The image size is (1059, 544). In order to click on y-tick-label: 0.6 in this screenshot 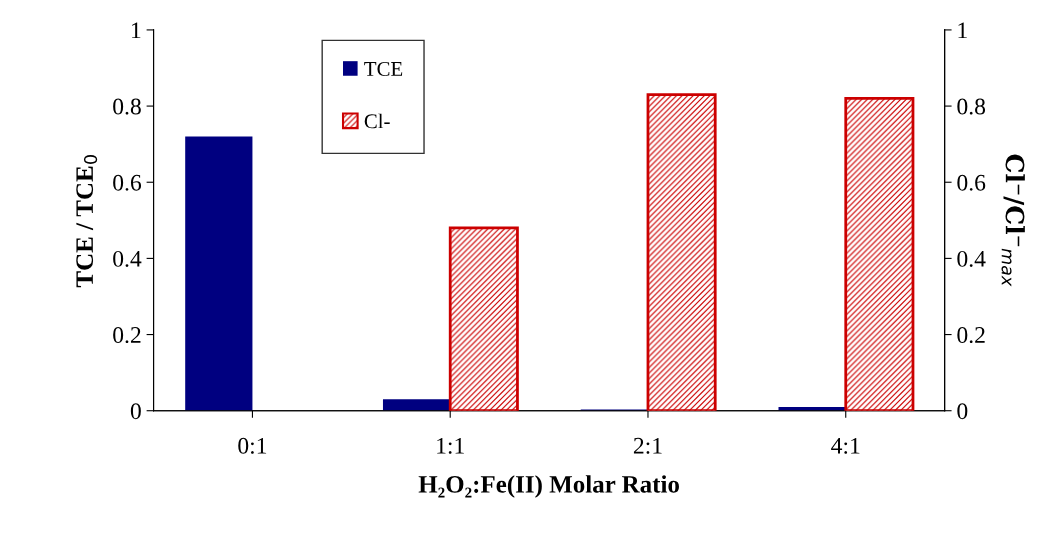, I will do `click(127, 182)`.